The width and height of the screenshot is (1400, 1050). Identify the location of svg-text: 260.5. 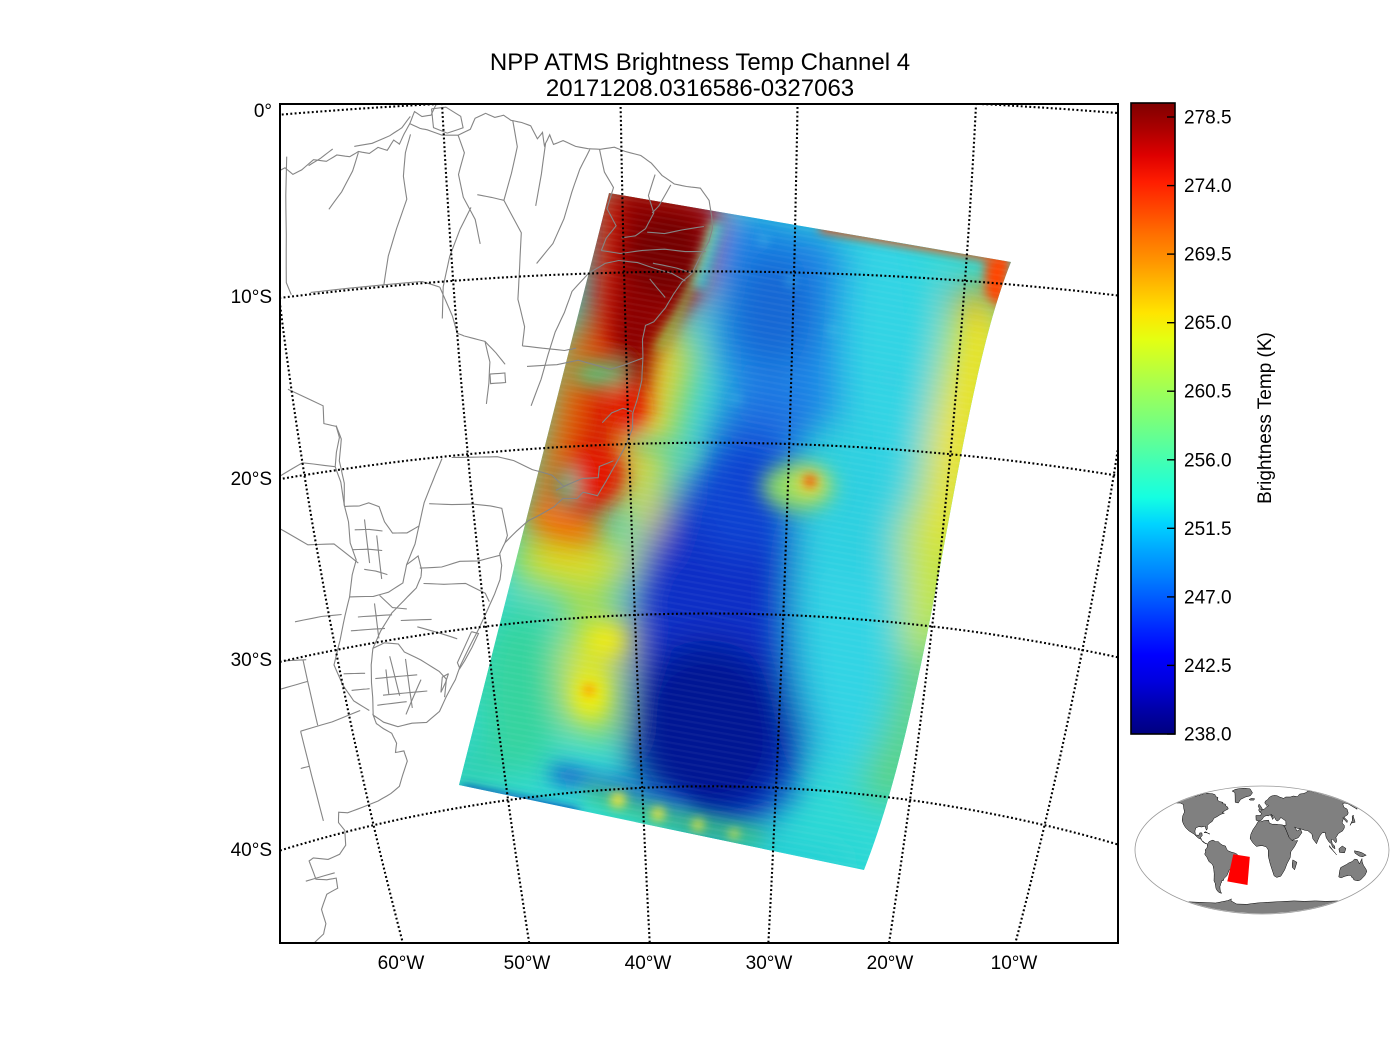
(1208, 392).